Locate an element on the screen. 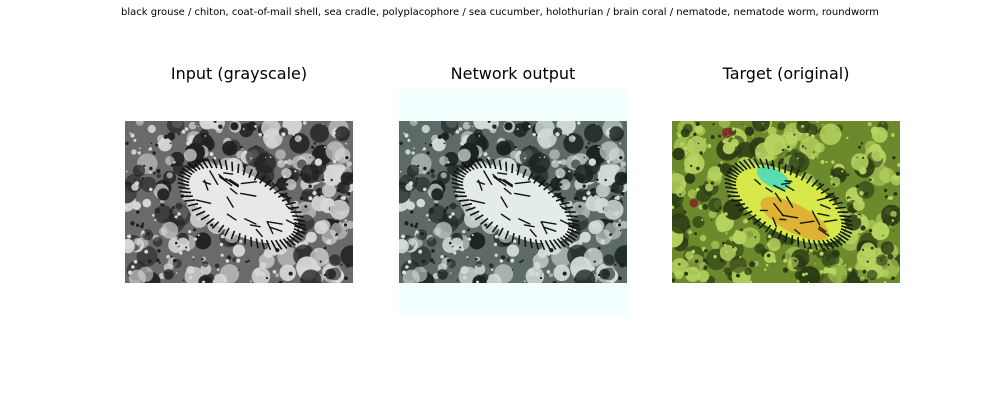 Image resolution: width=1000 pixels, height=400 pixels. panel-title-target: Target (original) is located at coordinates (786, 73).